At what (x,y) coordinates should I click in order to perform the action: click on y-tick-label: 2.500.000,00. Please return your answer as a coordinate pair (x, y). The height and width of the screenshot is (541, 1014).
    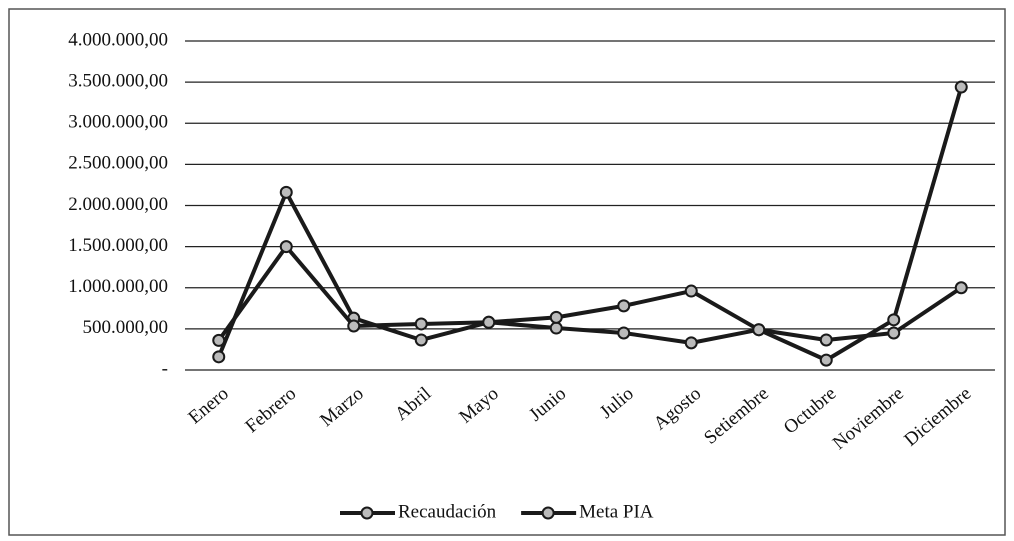
    Looking at the image, I should click on (118, 163).